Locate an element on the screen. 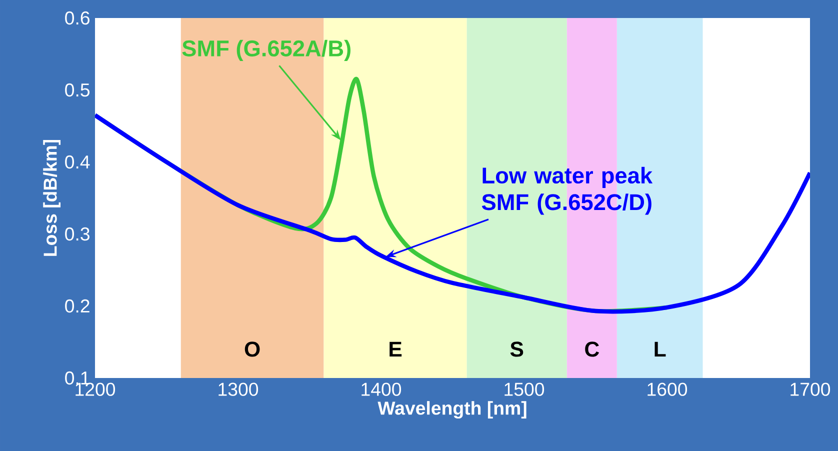 The width and height of the screenshot is (838, 451). y-tick-label: 0.2 is located at coordinates (77, 306).